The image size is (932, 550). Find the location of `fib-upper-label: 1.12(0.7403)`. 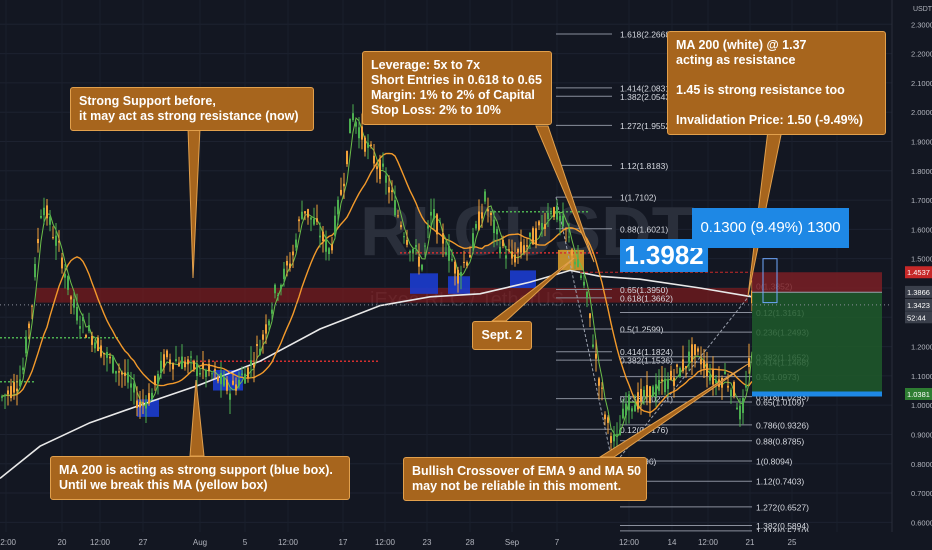

fib-upper-label: 1.12(0.7403) is located at coordinates (780, 482).